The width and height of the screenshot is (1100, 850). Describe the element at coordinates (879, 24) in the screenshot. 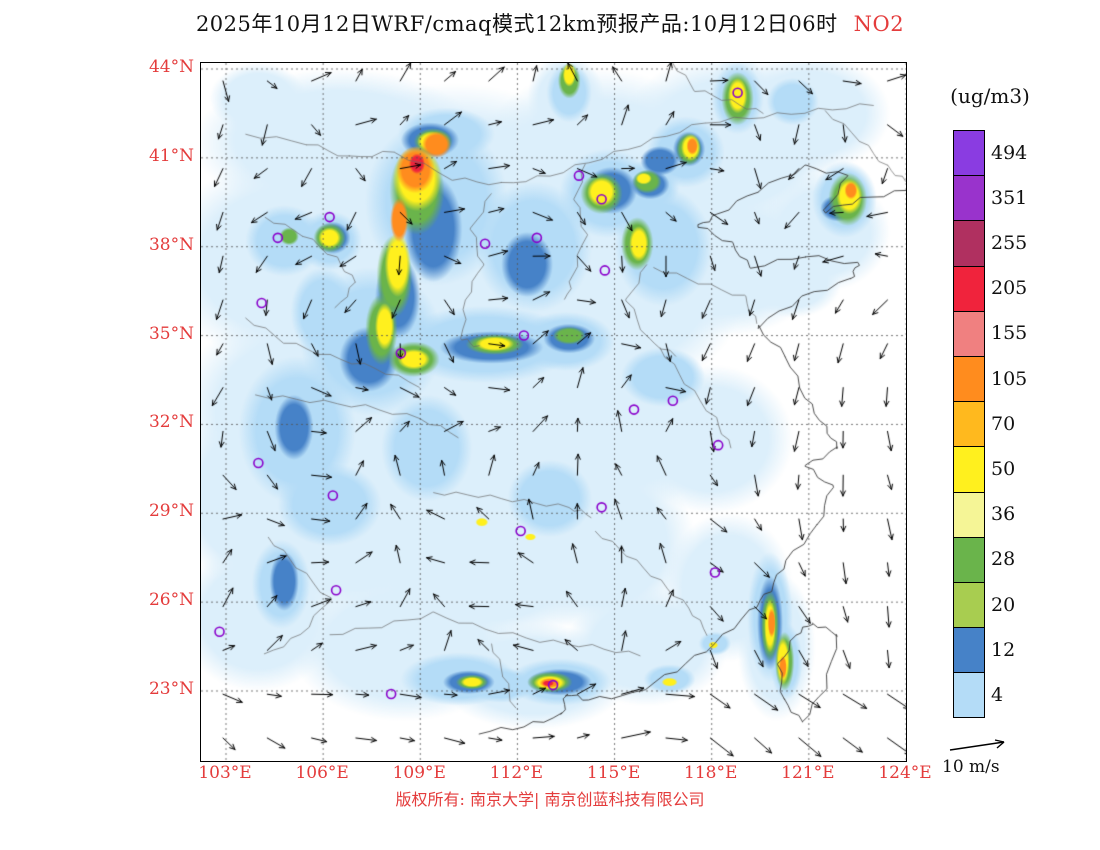

I see `pollutant-label: NO2` at that location.